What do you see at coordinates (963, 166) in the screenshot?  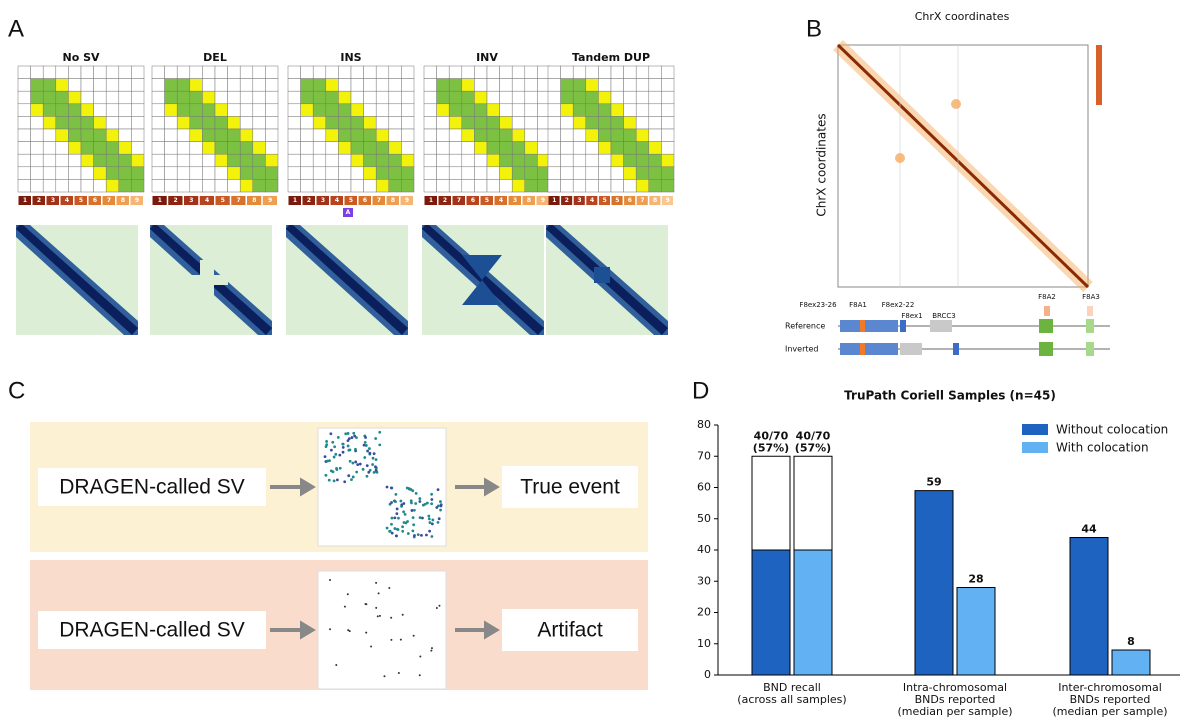 I see `hic-diag` at bounding box center [963, 166].